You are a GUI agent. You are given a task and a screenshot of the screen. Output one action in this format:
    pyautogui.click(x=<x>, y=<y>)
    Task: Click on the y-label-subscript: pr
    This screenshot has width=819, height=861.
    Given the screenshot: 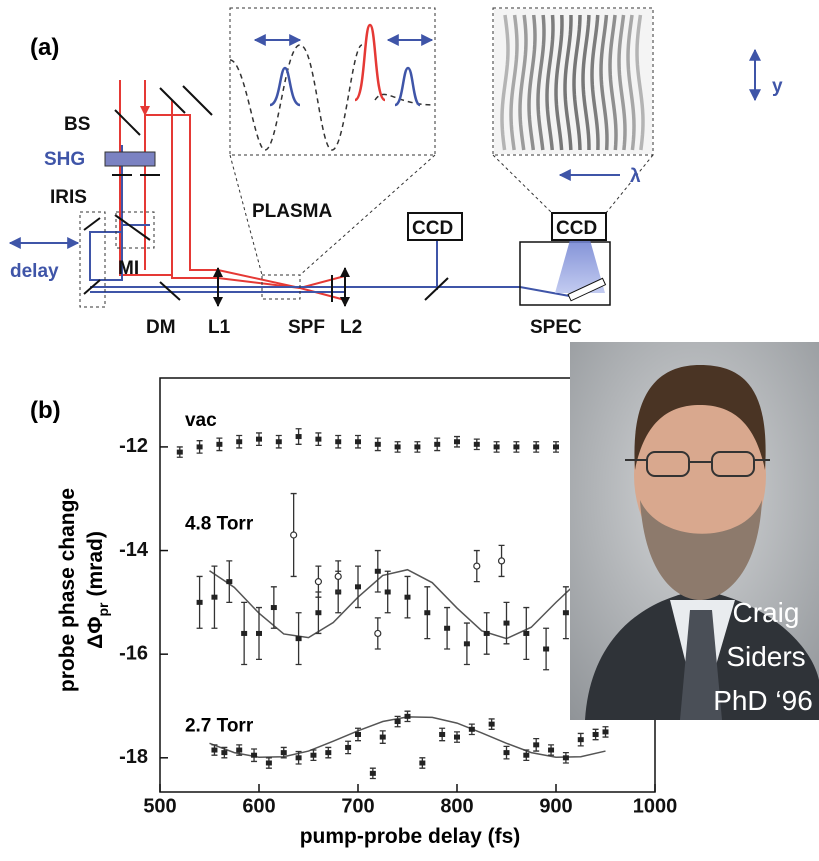 What is the action you would take?
    pyautogui.click(x=103, y=609)
    